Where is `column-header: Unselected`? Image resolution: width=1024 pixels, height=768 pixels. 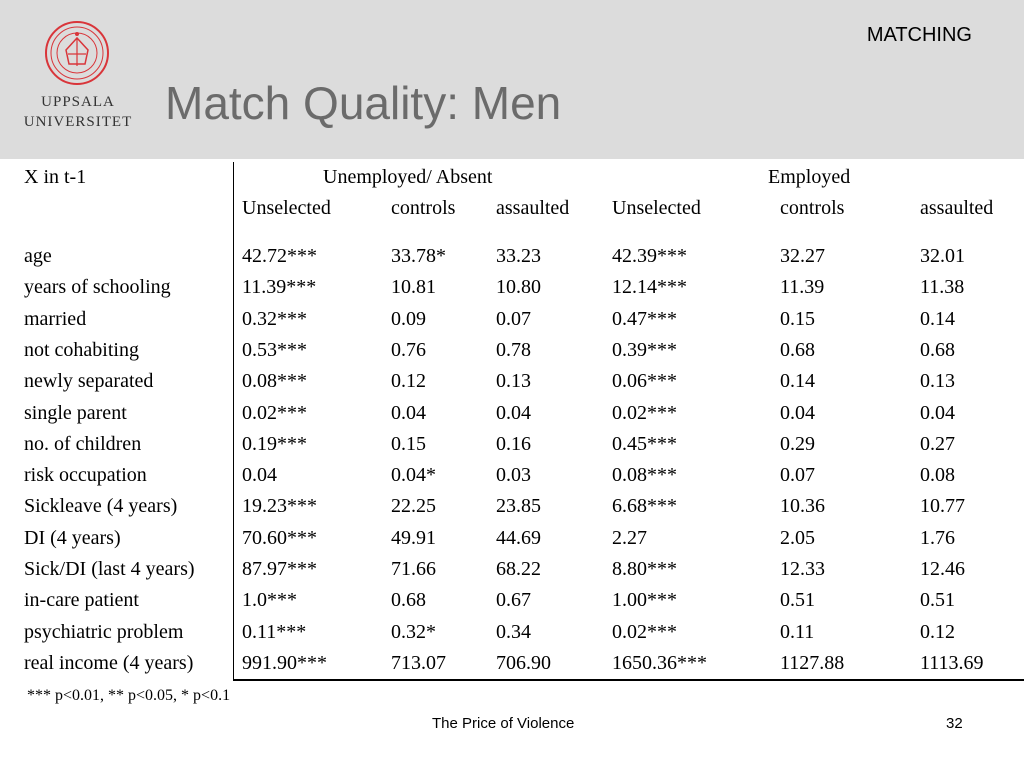 column-header: Unselected is located at coordinates (656, 208).